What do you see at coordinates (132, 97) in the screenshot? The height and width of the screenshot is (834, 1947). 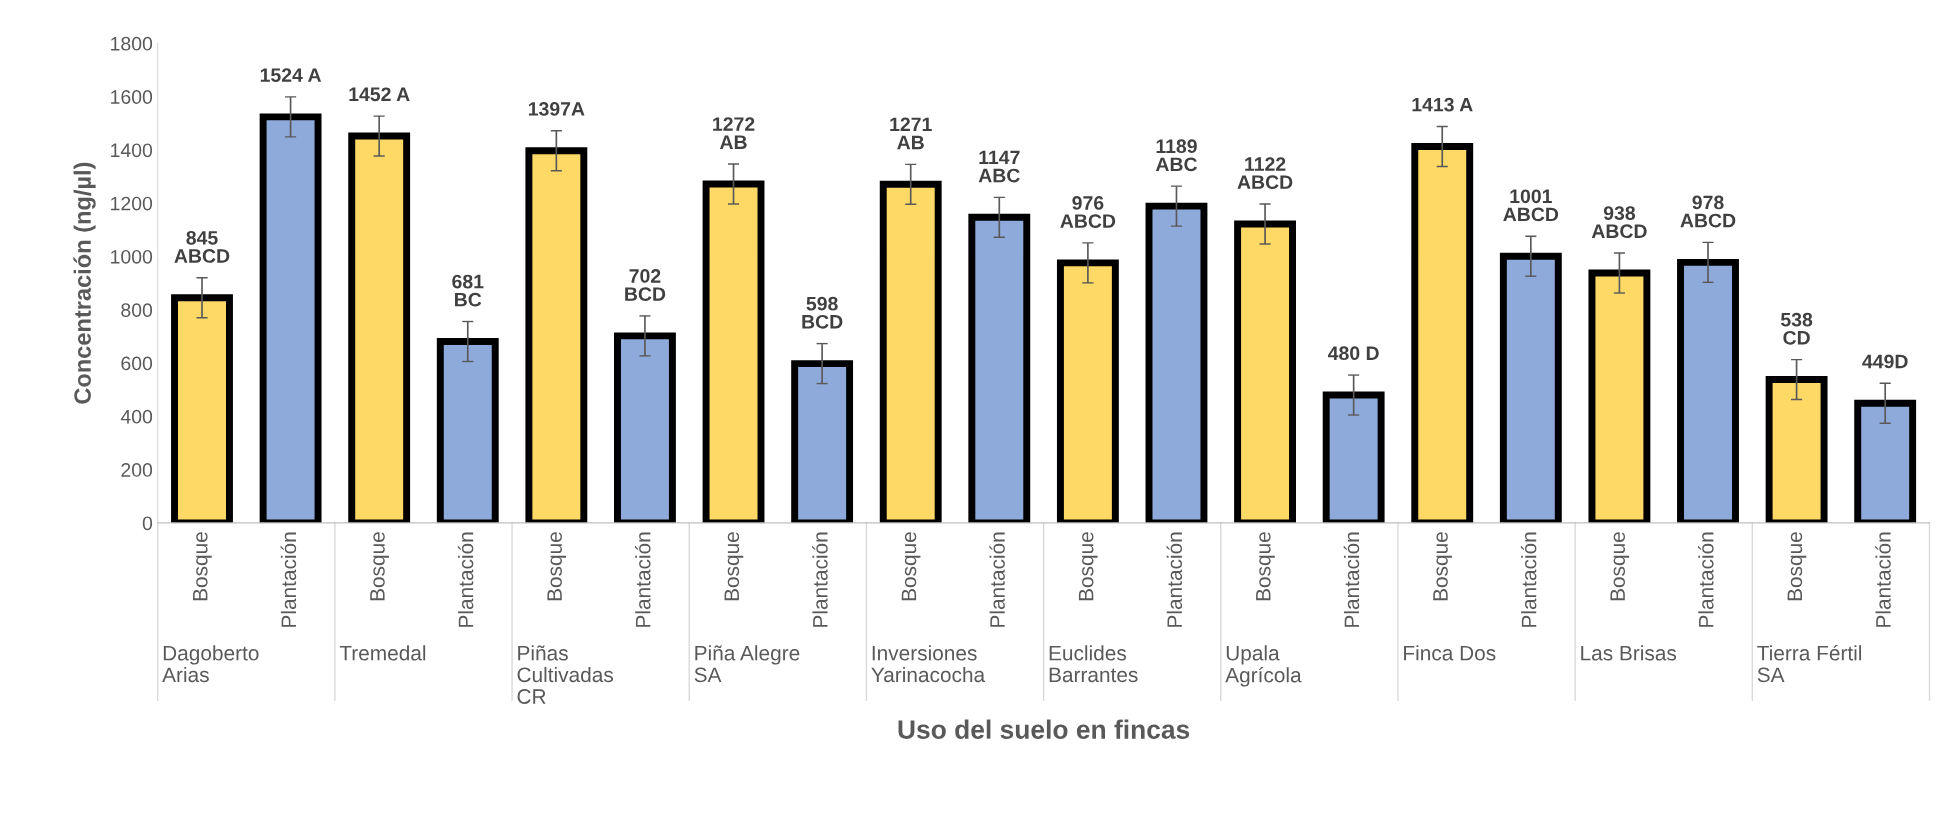 I see `y-tick-label: 1600` at bounding box center [132, 97].